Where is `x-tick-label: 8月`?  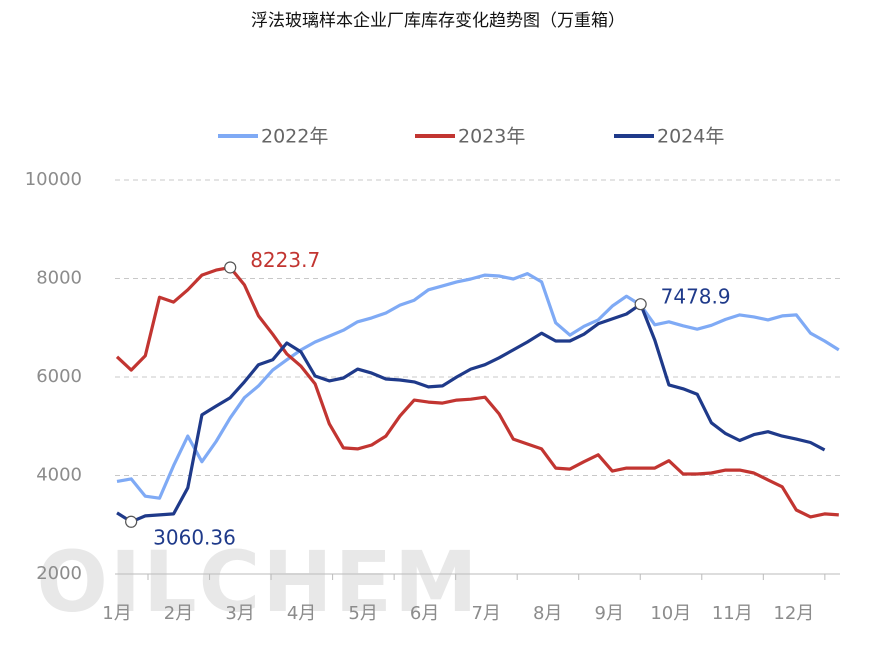 x-tick-label: 8月 is located at coordinates (547, 613).